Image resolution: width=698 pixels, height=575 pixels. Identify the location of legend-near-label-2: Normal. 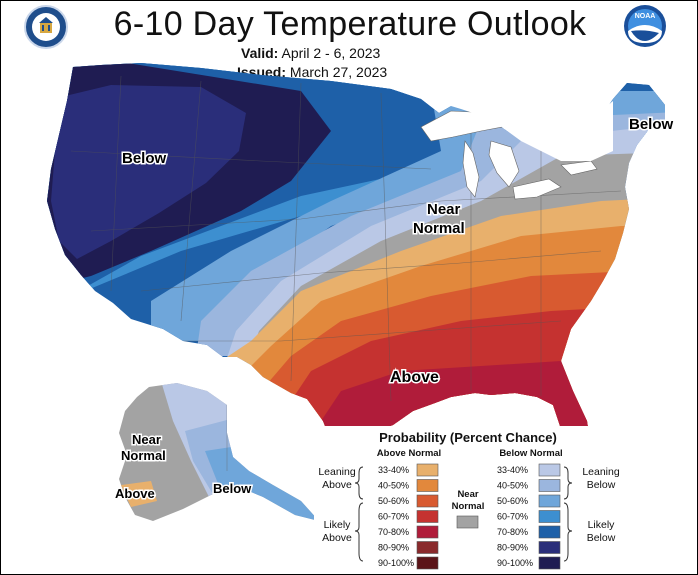
(468, 506).